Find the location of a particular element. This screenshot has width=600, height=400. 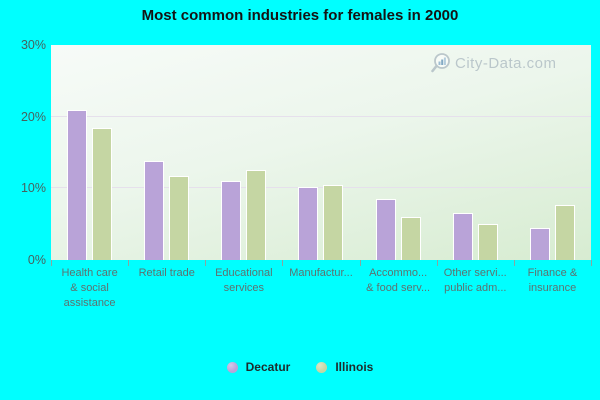

x-tick-label: Health care & social assistance is located at coordinates (89, 288).